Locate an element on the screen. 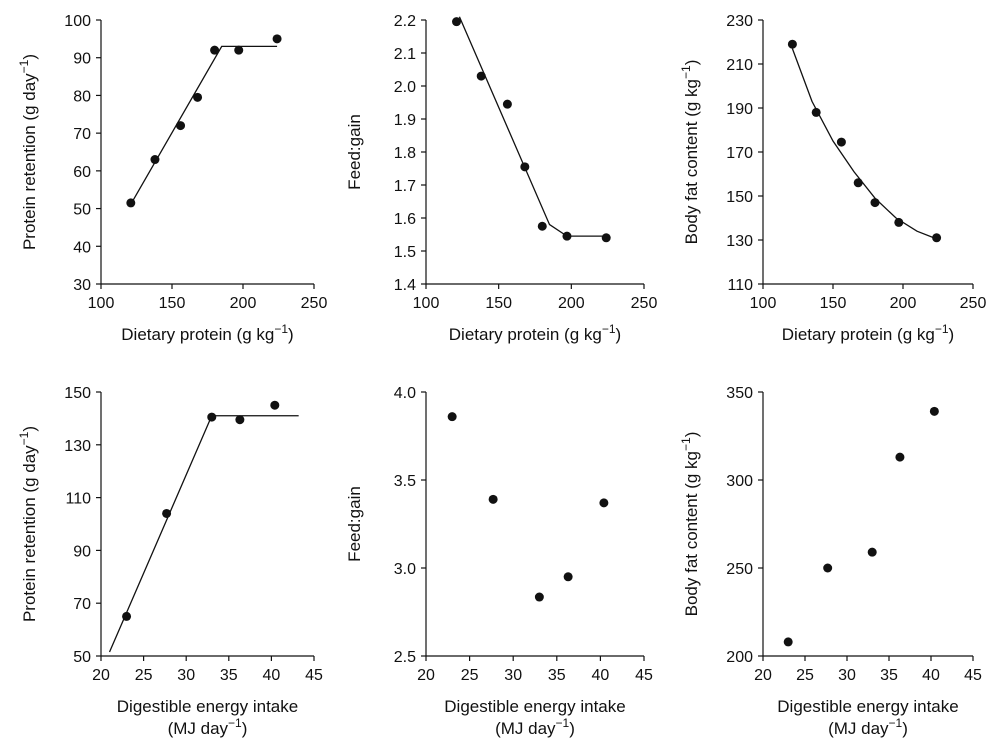 This screenshot has width=994, height=744. y-tick-label: 60 is located at coordinates (82, 172).